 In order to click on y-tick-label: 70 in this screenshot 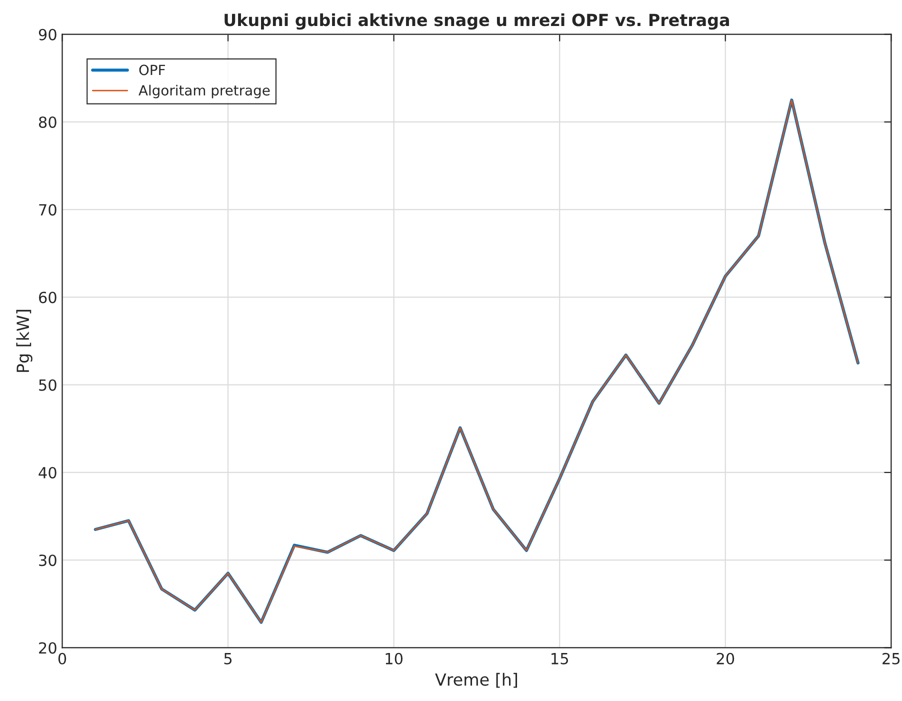, I will do `click(47, 210)`.